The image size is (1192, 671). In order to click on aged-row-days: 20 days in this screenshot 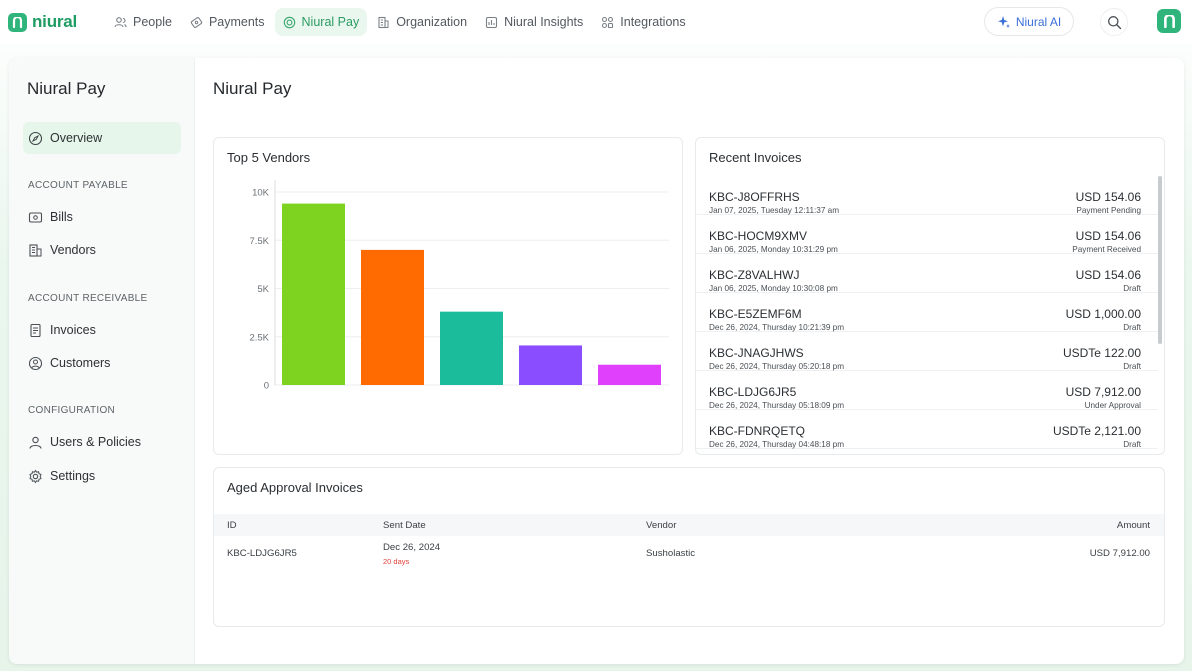, I will do `click(396, 561)`.